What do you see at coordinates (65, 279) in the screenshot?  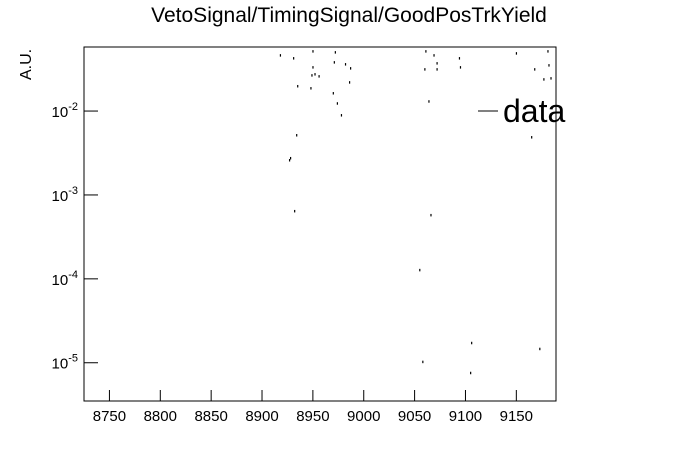 I see `y-tick-label: 10⁻⁴` at bounding box center [65, 279].